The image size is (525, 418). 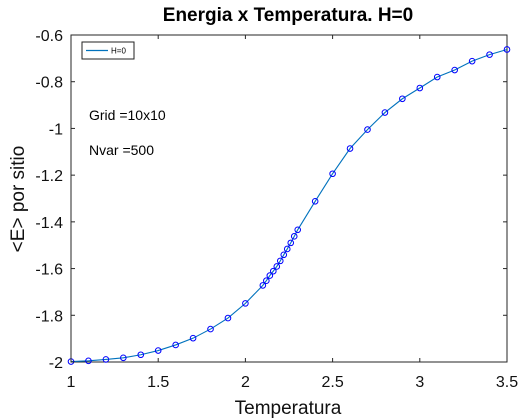 I want to click on y-tick-label: -0.8, so click(x=49, y=83).